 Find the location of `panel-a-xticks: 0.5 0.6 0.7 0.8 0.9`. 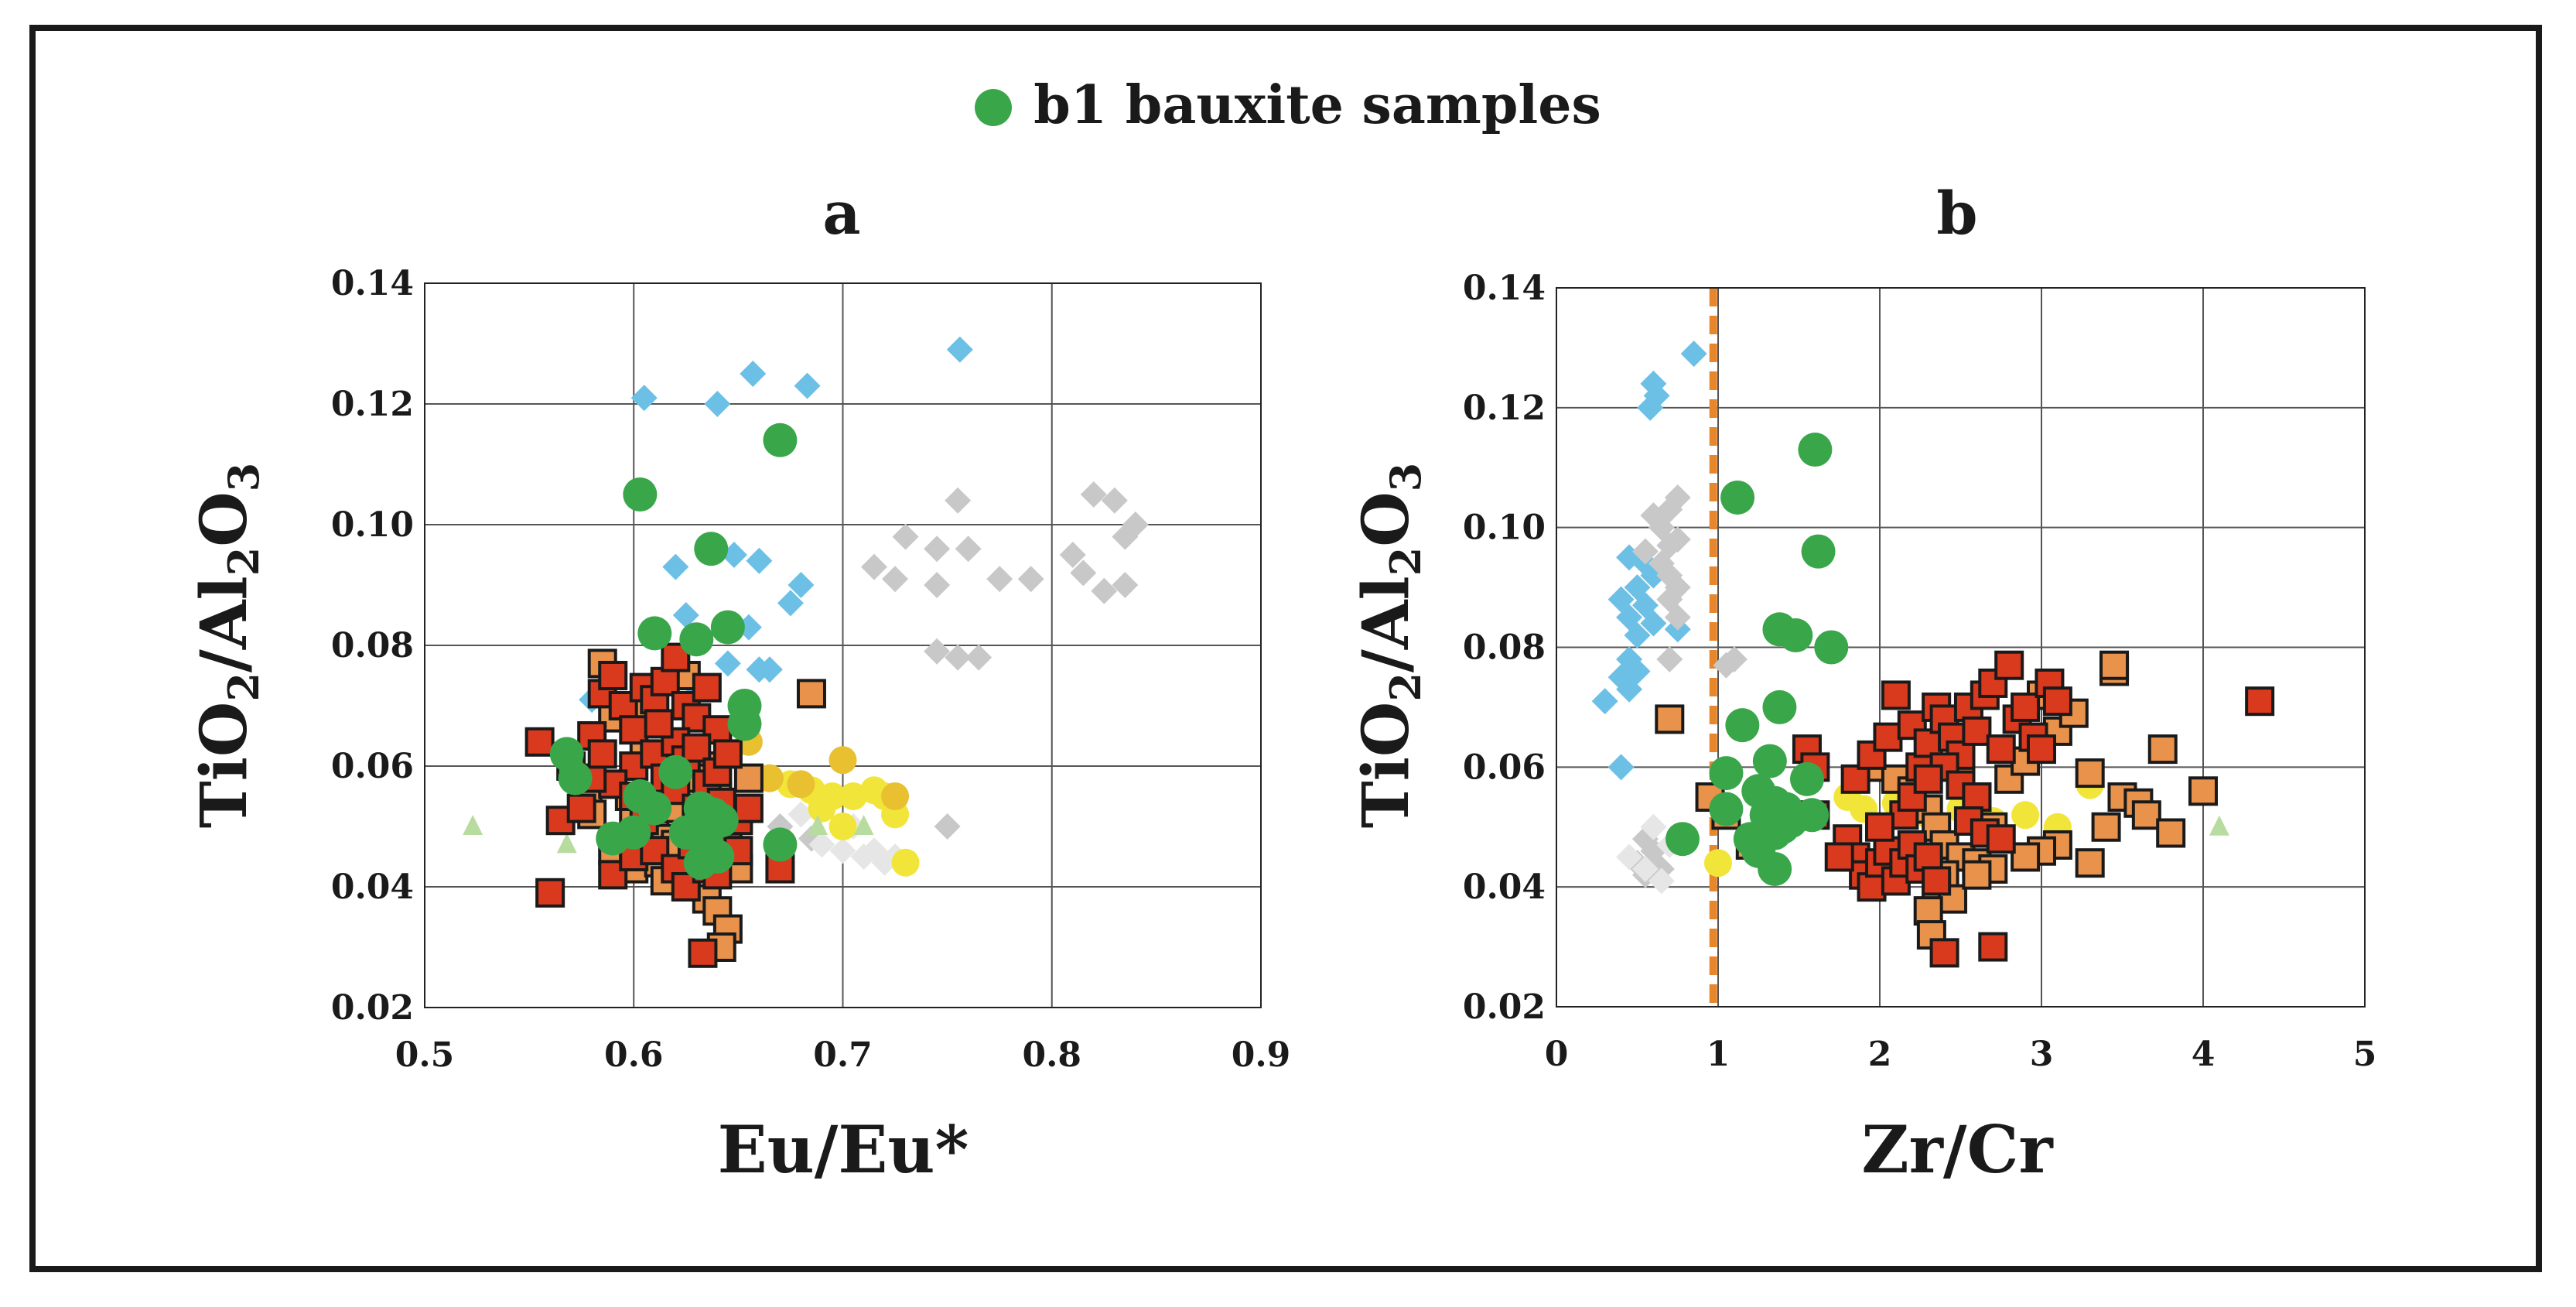

panel-a-xticks: 0.5 0.6 0.7 0.8 0.9 is located at coordinates (843, 1055).